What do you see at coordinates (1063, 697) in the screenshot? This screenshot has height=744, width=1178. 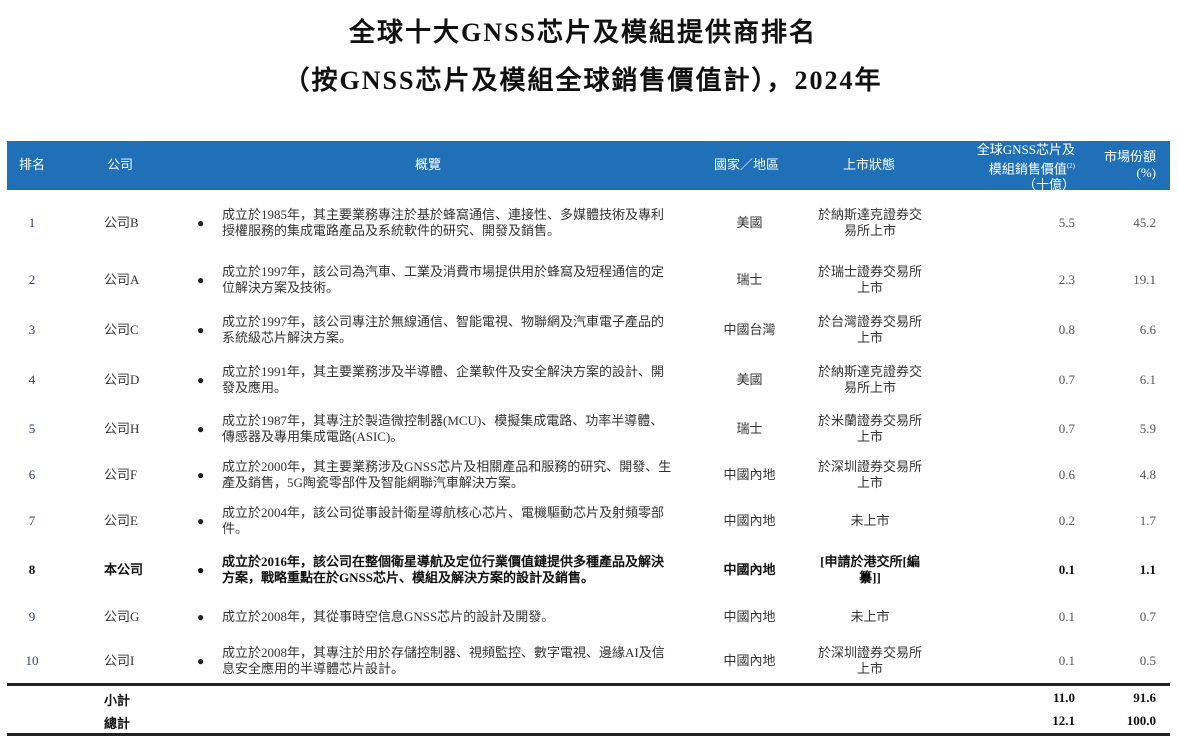 I see `subtotal-value: 11.0` at bounding box center [1063, 697].